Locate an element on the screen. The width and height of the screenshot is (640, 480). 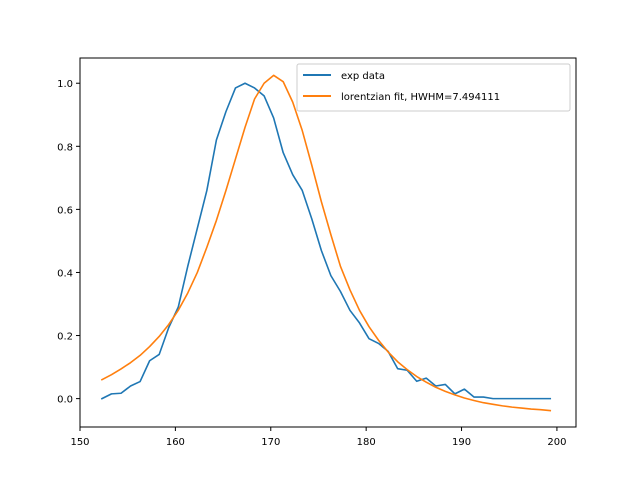
y-tick-label: 1.0 is located at coordinates (65, 84).